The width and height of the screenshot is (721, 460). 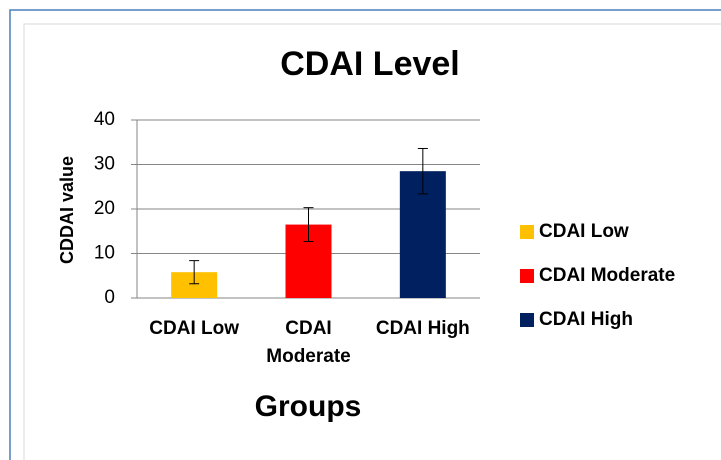 I want to click on y-axis-label: CDDAI value, so click(x=67, y=210).